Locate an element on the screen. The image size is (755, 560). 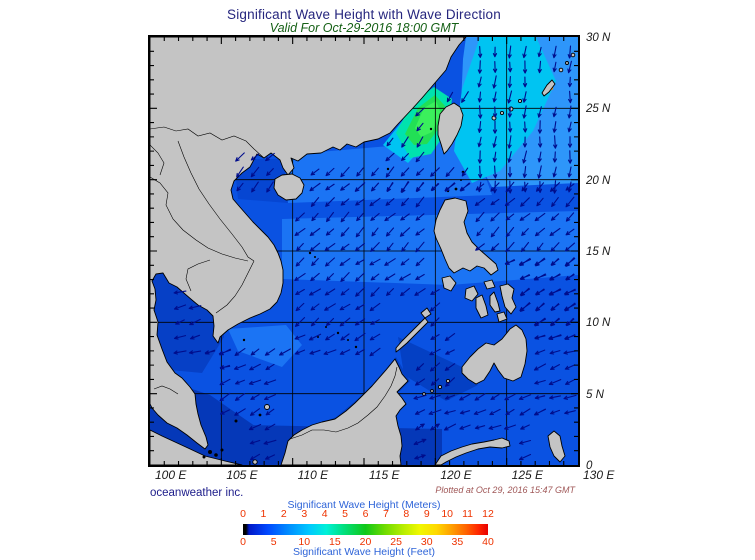
lat-tick-label: 30 N is located at coordinates (598, 38).